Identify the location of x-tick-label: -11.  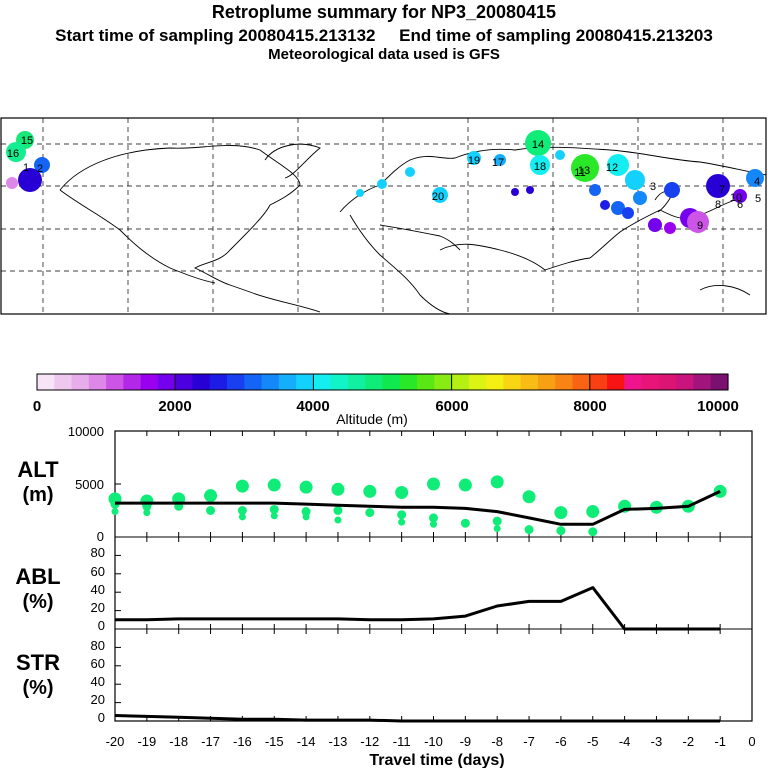
(402, 741).